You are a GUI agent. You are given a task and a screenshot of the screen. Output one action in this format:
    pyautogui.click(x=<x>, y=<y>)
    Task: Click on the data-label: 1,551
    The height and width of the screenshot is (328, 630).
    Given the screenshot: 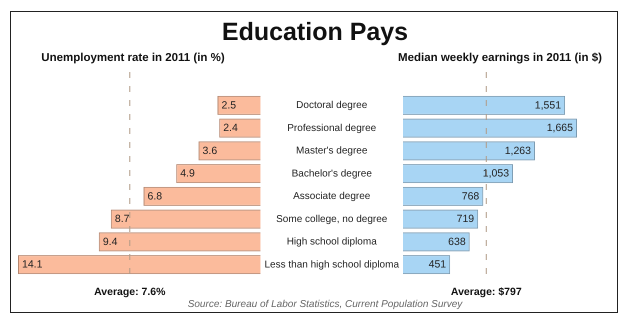 What is the action you would take?
    pyautogui.click(x=548, y=105)
    